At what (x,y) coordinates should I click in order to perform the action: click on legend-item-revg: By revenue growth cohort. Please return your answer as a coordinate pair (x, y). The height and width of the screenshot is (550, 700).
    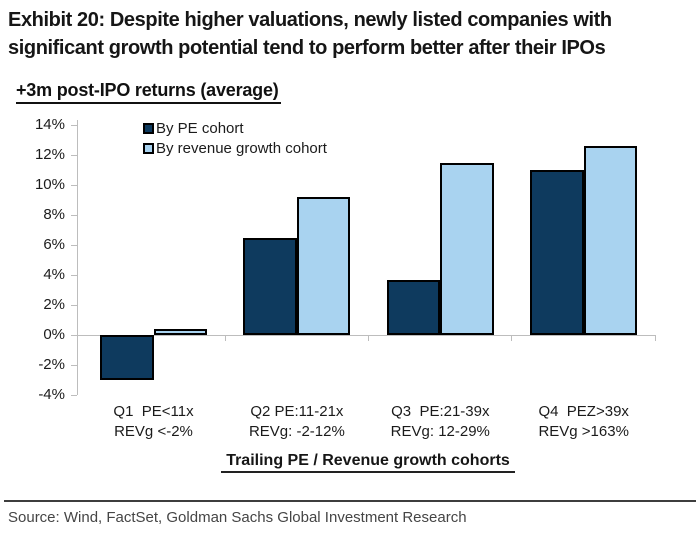
    Looking at the image, I should click on (235, 148).